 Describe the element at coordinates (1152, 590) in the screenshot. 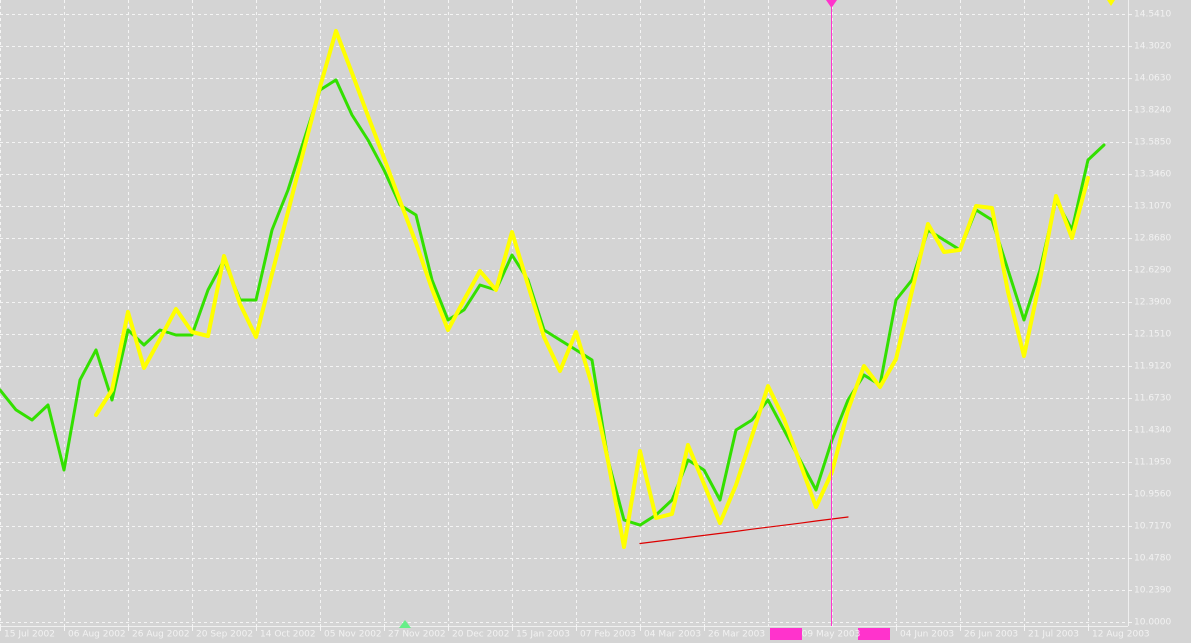

I see `y-tick-label: 10.2390` at that location.